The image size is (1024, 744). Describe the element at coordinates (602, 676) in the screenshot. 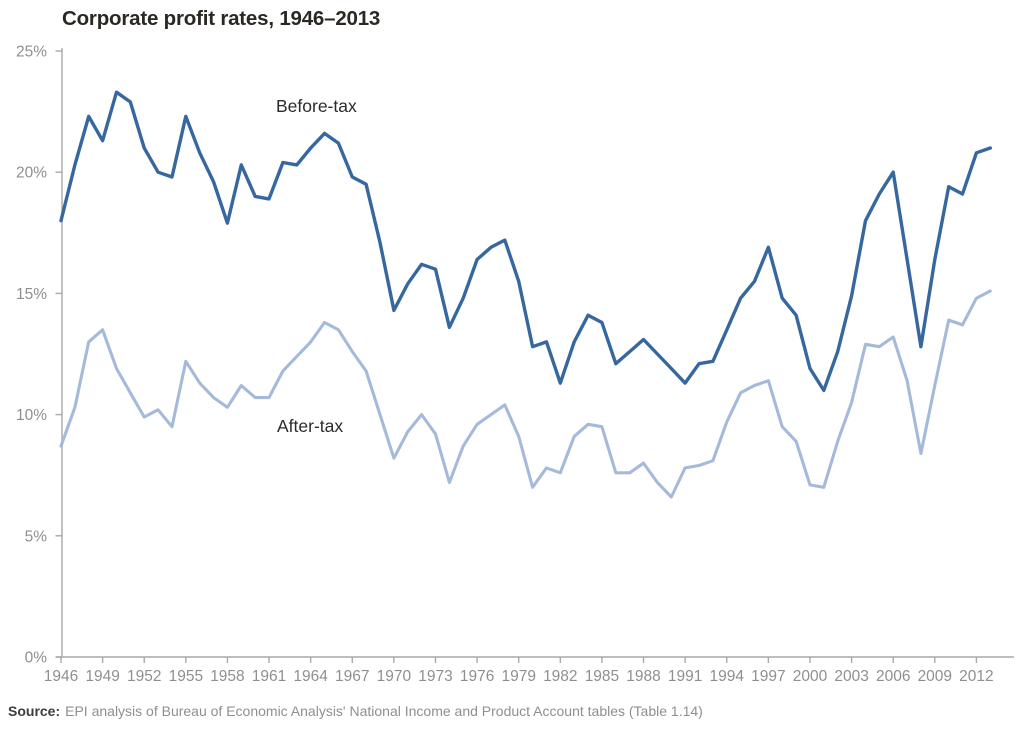

I see `x-tick-label: 1985` at that location.